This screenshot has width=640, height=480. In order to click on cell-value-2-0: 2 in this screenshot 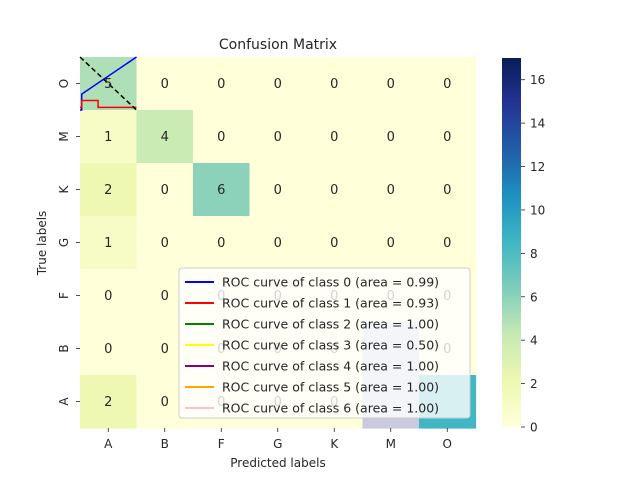, I will do `click(108, 190)`.